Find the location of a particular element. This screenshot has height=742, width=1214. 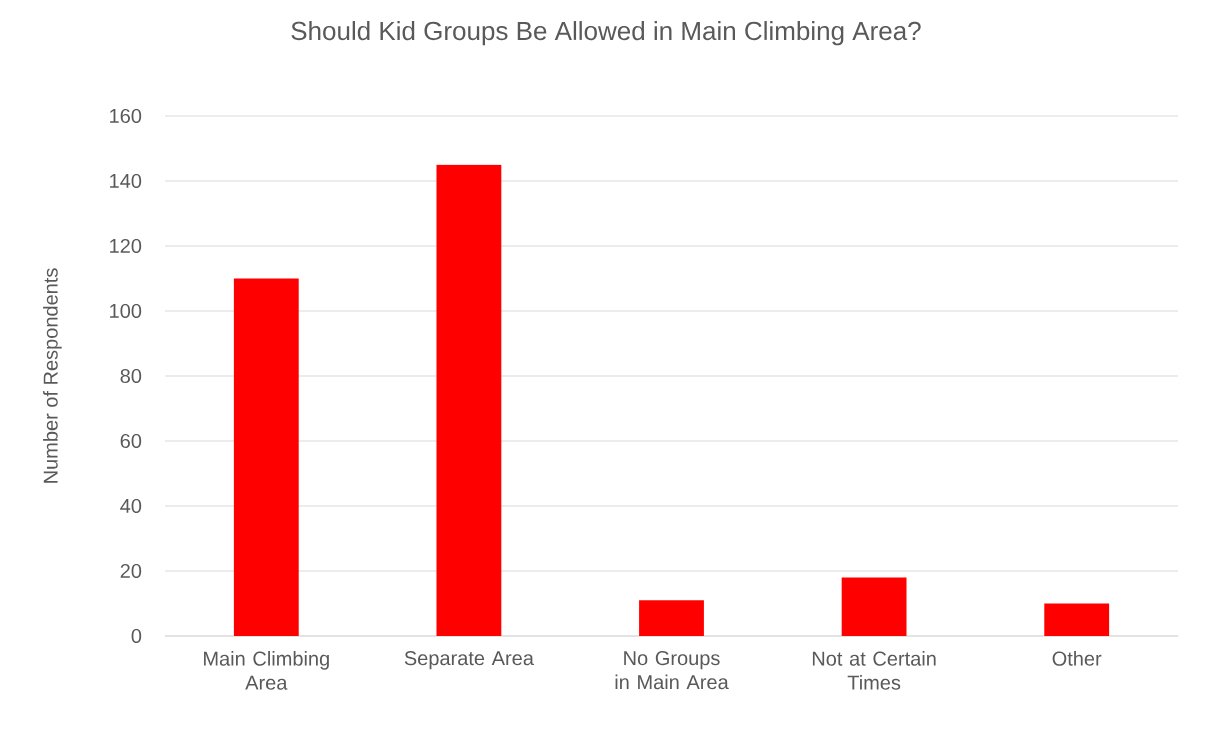

chart-title: Should Kid Groups Be Allowed in Main Climbing Area? is located at coordinates (606, 33).